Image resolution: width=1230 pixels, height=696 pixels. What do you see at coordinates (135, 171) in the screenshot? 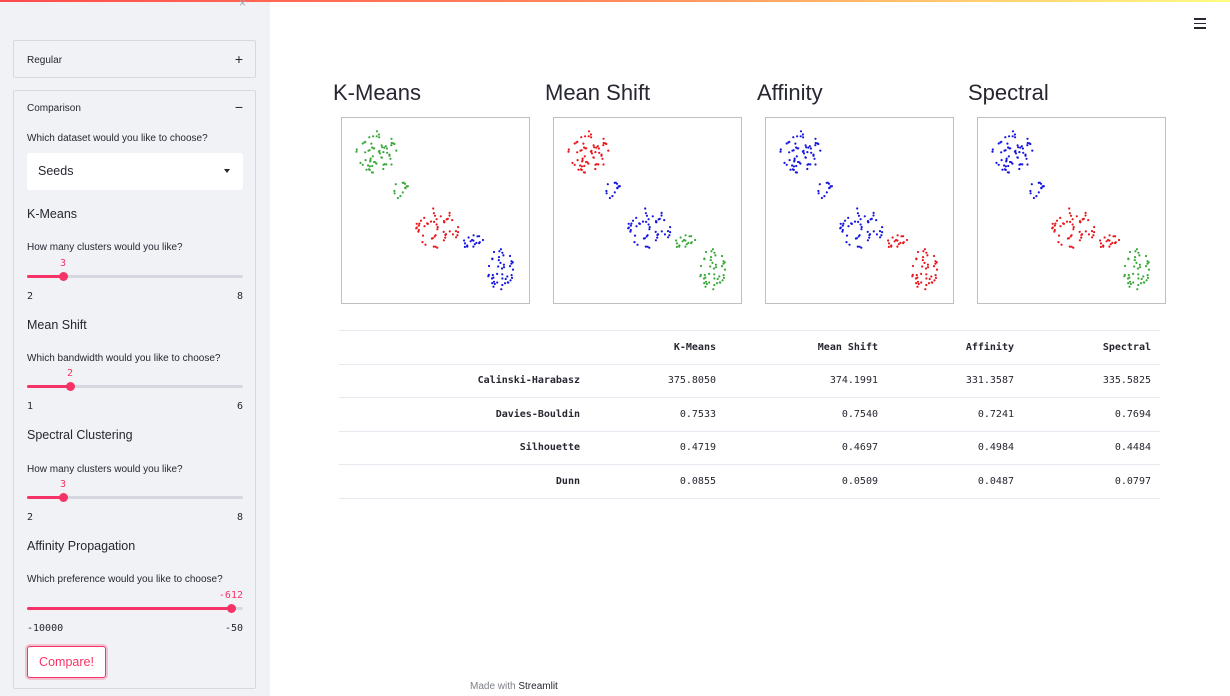
I see `dataset-select: Seeds` at bounding box center [135, 171].